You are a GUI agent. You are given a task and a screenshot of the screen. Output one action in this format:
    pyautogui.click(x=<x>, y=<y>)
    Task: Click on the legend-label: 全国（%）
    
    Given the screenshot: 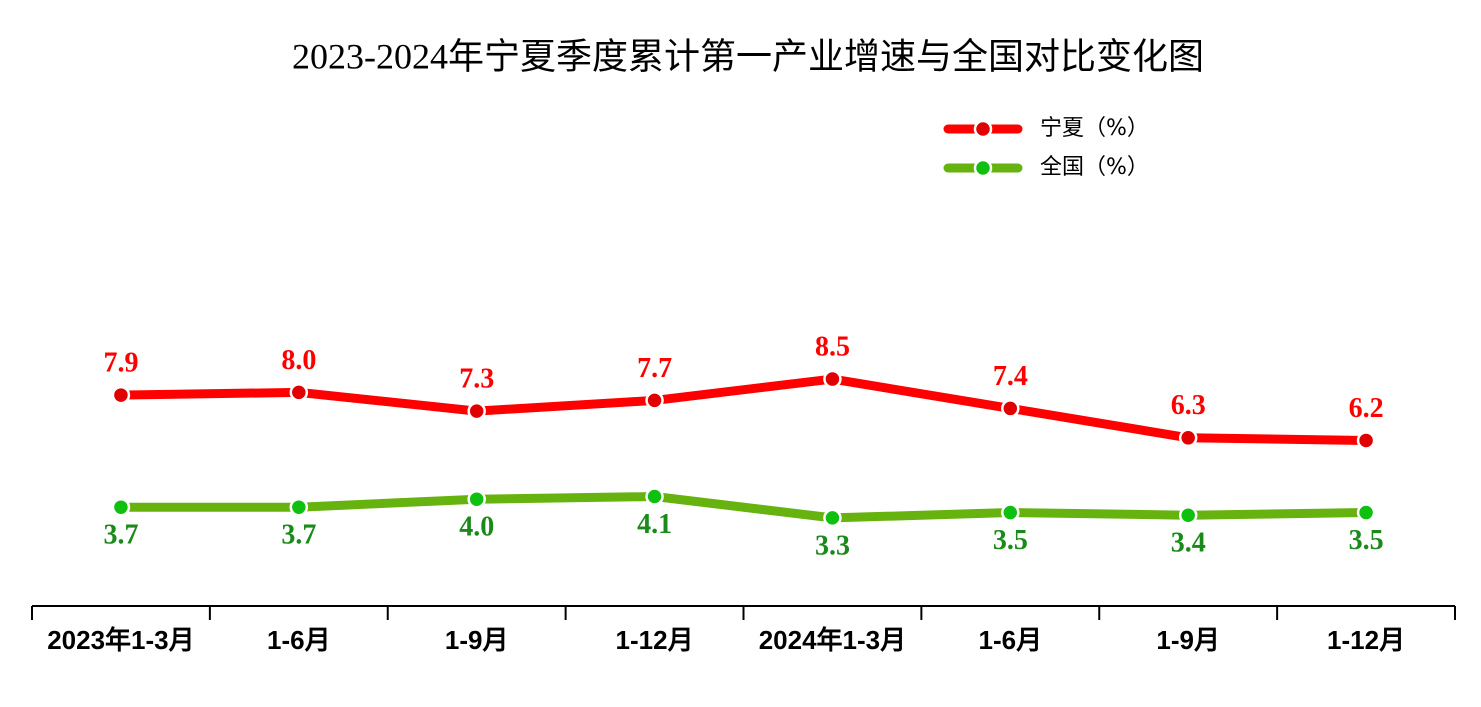 What is the action you would take?
    pyautogui.click(x=1094, y=167)
    